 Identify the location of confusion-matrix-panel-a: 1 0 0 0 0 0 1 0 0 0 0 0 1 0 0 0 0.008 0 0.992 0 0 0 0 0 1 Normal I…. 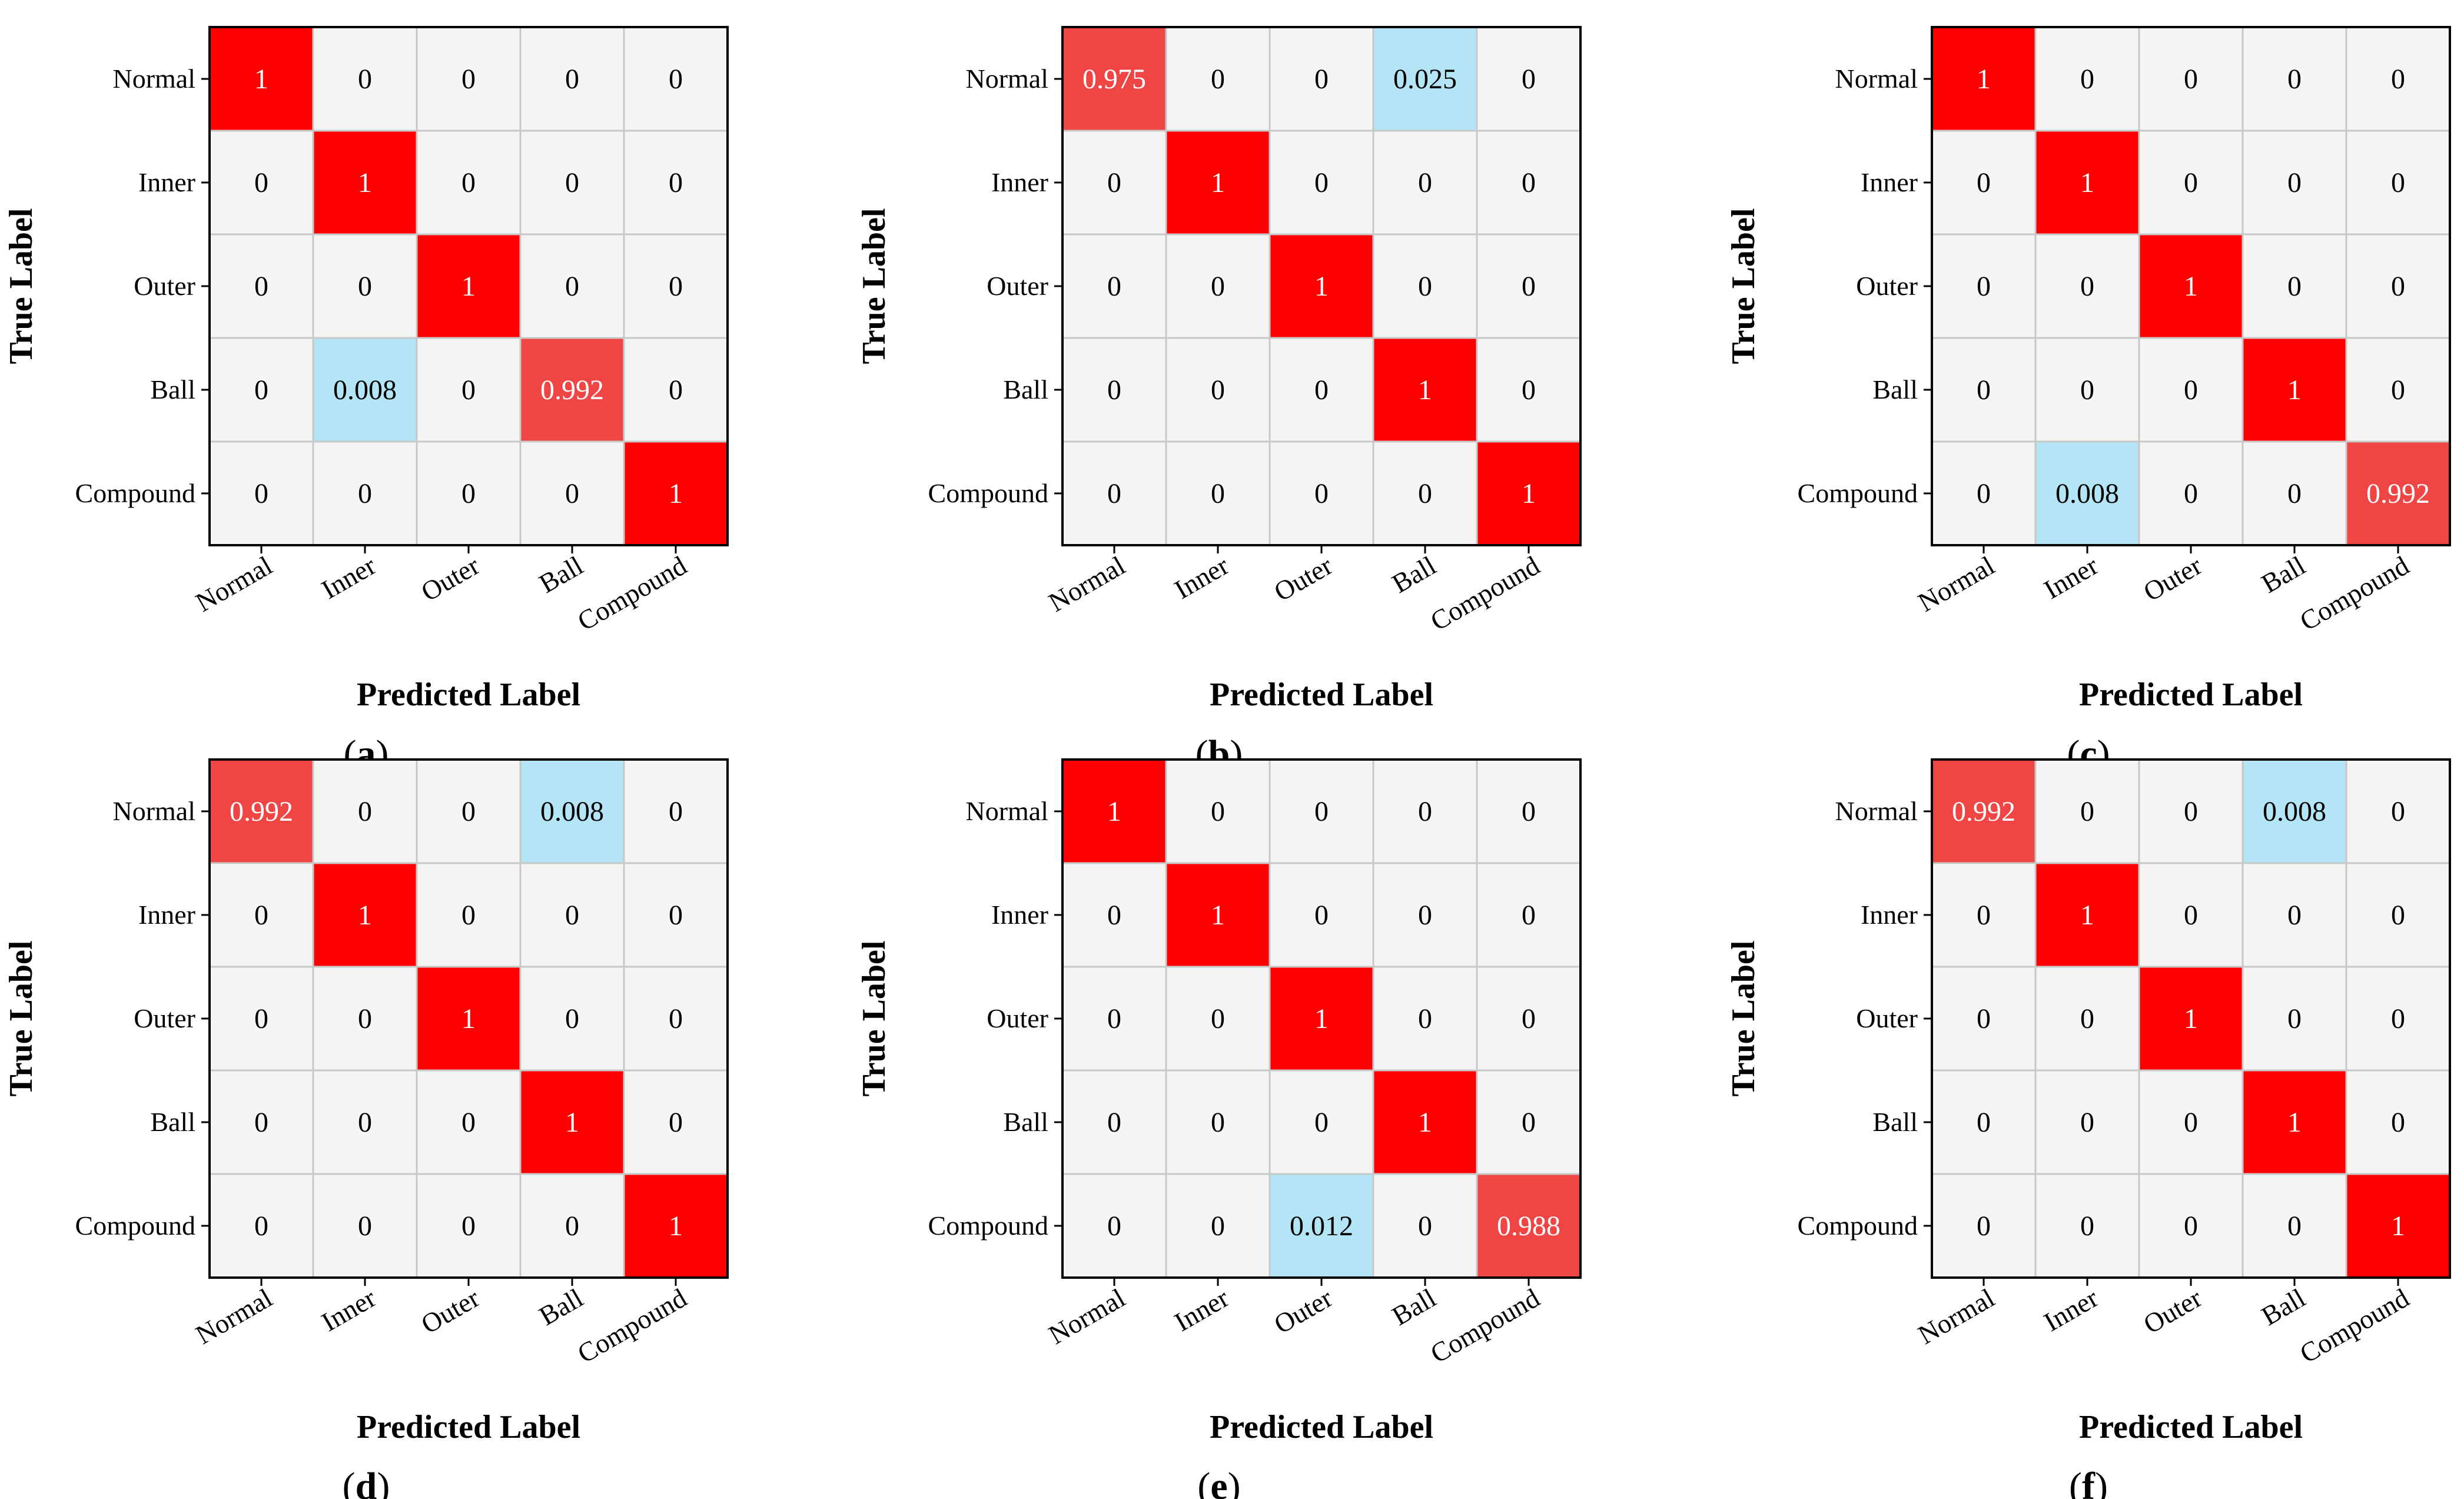
(366, 400).